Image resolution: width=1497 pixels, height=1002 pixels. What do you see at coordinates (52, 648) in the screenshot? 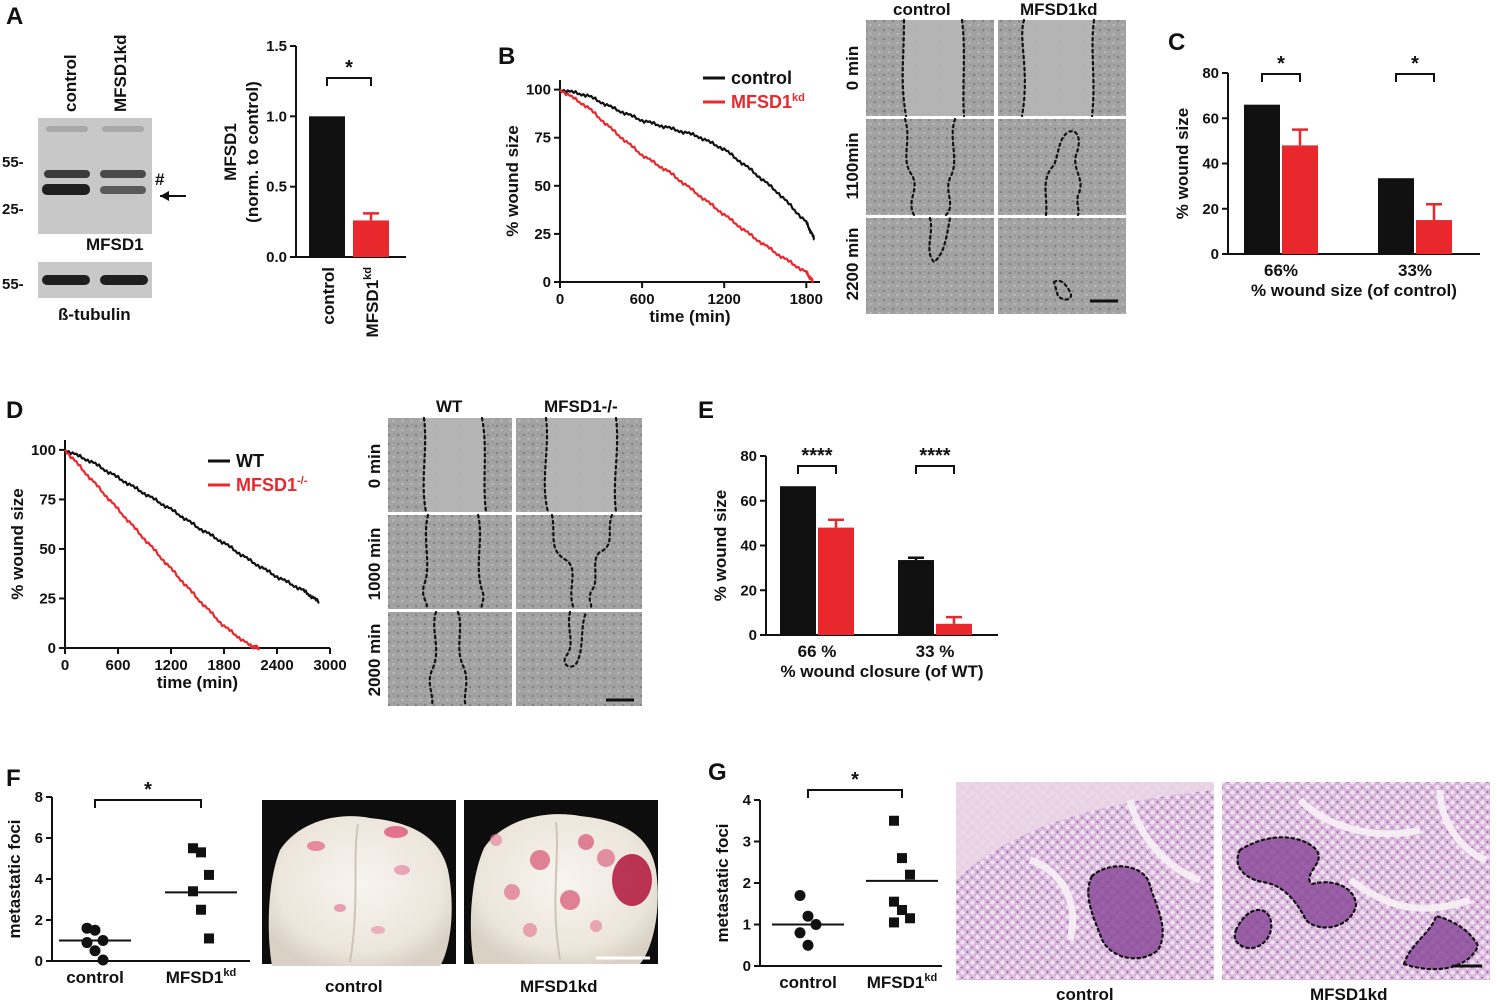
I see `chart-d-y-tick-label: 0` at bounding box center [52, 648].